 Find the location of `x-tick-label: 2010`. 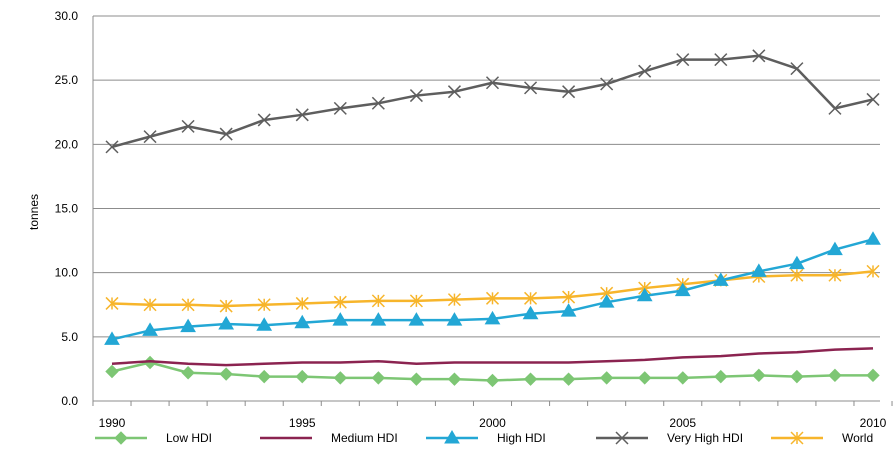

x-tick-label: 2010 is located at coordinates (873, 423).